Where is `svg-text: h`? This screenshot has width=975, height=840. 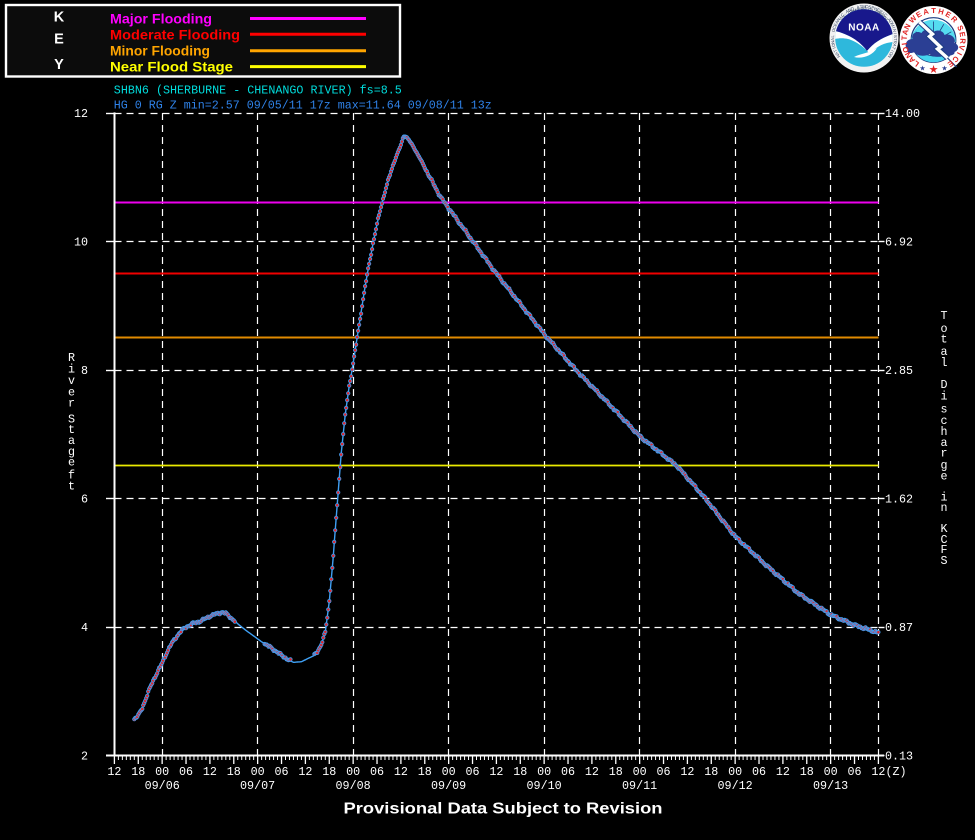
svg-text: h is located at coordinates (943, 432).